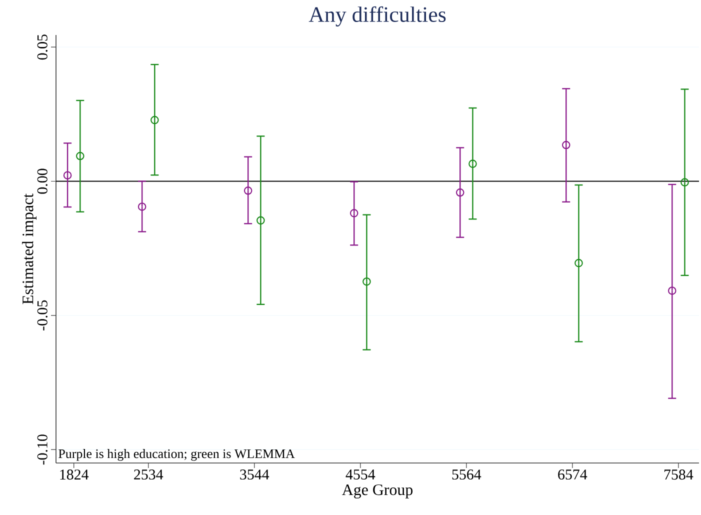  What do you see at coordinates (377, 16) in the screenshot?
I see `chart-title: Any difficulties` at bounding box center [377, 16].